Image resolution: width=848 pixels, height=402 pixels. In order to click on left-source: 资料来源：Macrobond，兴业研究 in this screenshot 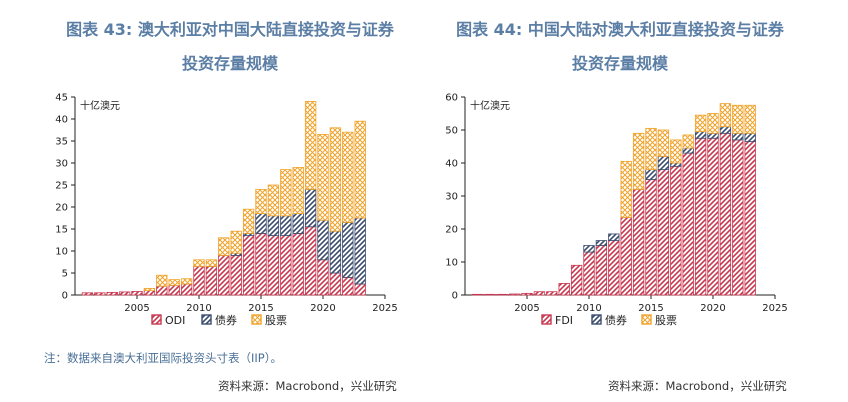, I will do `click(307, 386)`.